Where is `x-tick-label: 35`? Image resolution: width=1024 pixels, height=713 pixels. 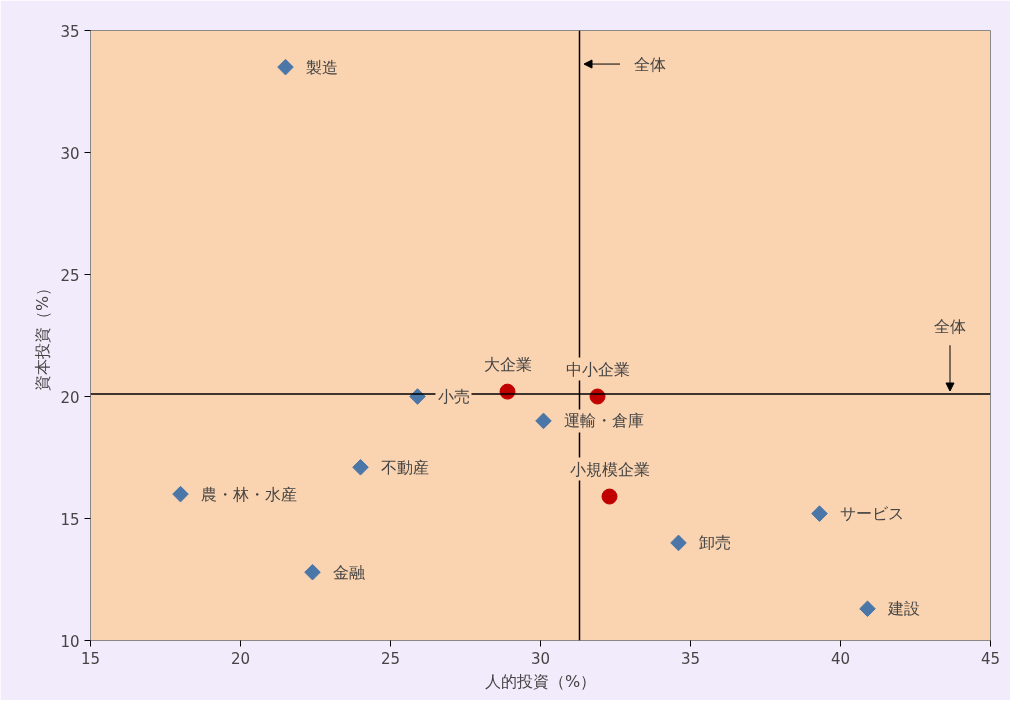 x-tick-label: 35 is located at coordinates (690, 658).